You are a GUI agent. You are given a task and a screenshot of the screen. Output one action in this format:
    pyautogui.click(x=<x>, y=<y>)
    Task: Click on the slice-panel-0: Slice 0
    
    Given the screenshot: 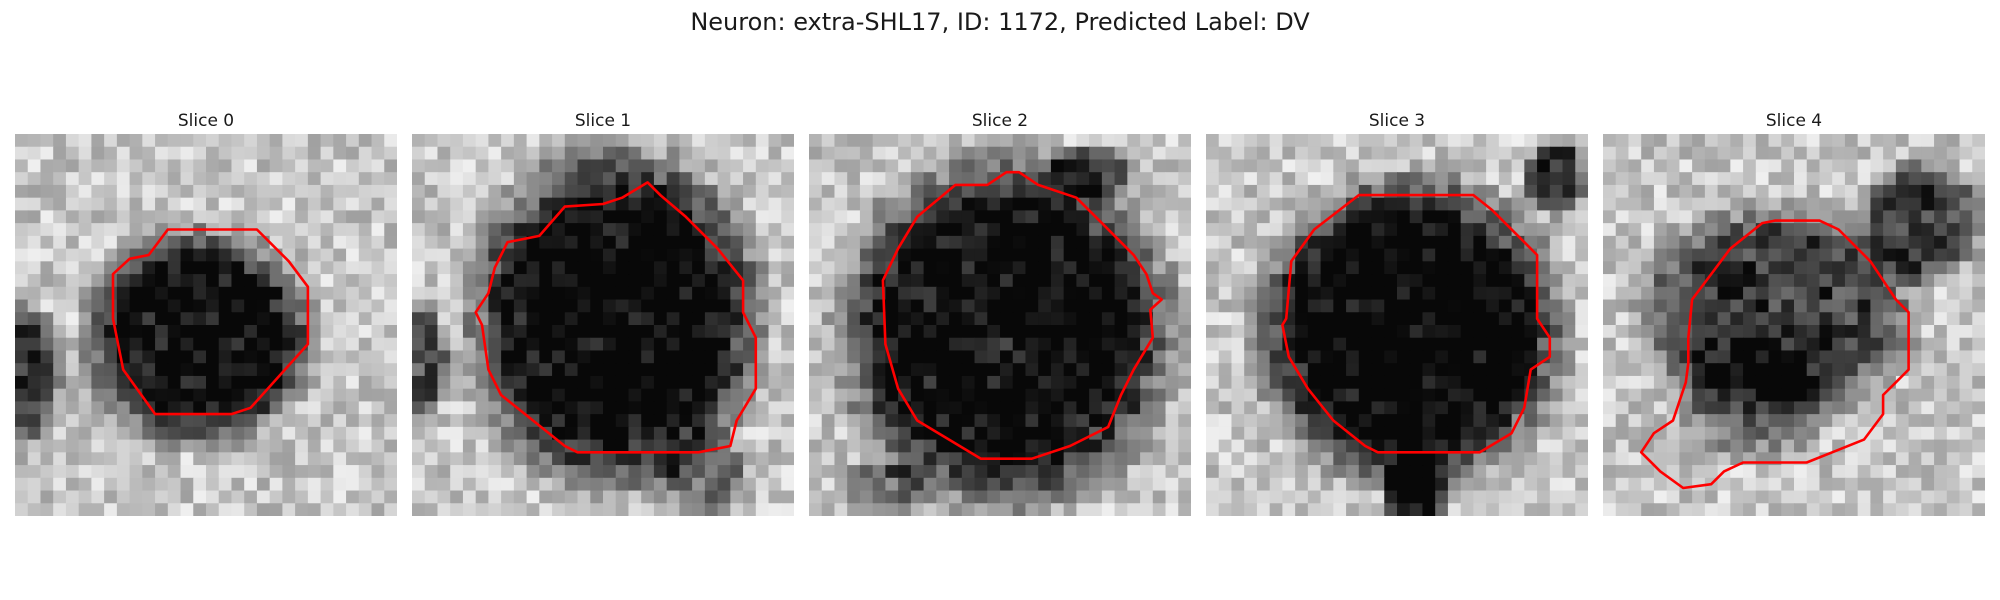 What is the action you would take?
    pyautogui.click(x=206, y=312)
    